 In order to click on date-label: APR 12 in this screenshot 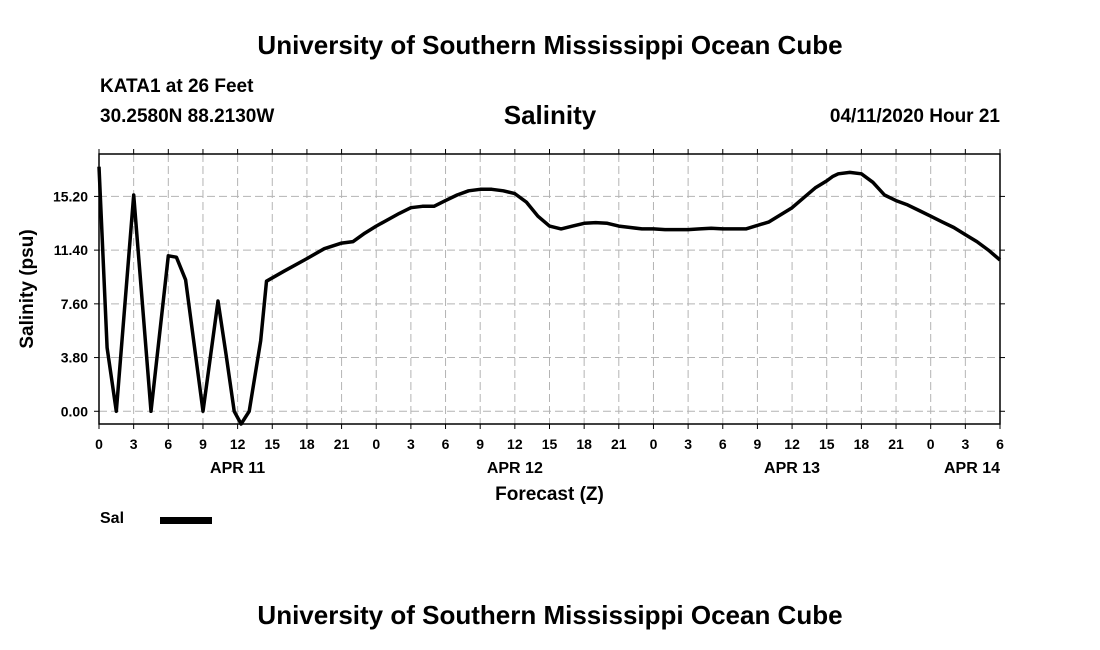, I will do `click(515, 468)`.